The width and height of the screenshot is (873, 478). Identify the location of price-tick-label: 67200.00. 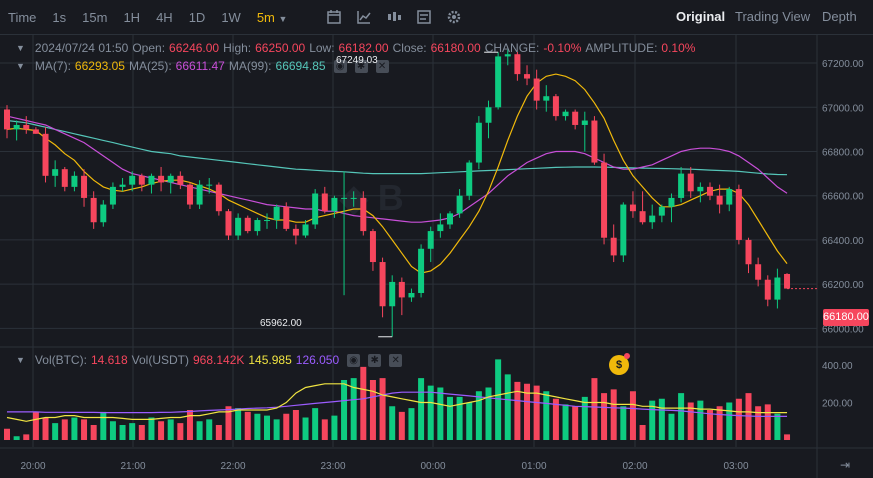
(843, 64).